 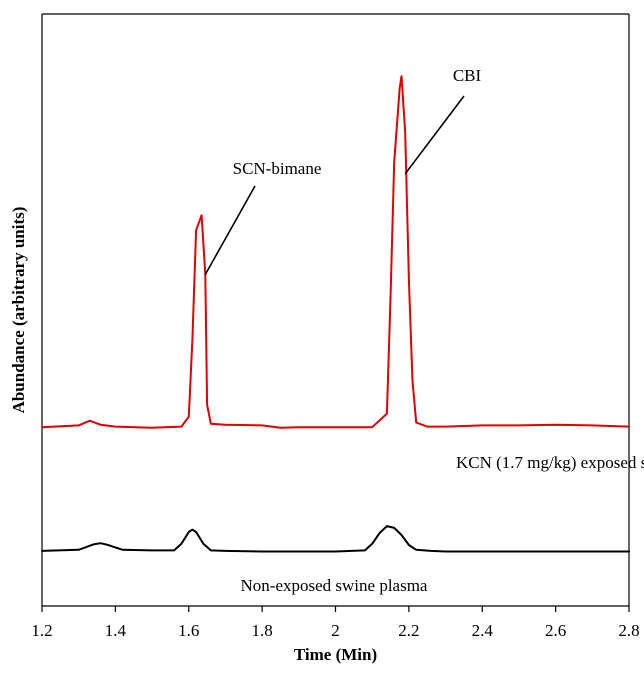 I want to click on x-axis-ticks, so click(x=335, y=609).